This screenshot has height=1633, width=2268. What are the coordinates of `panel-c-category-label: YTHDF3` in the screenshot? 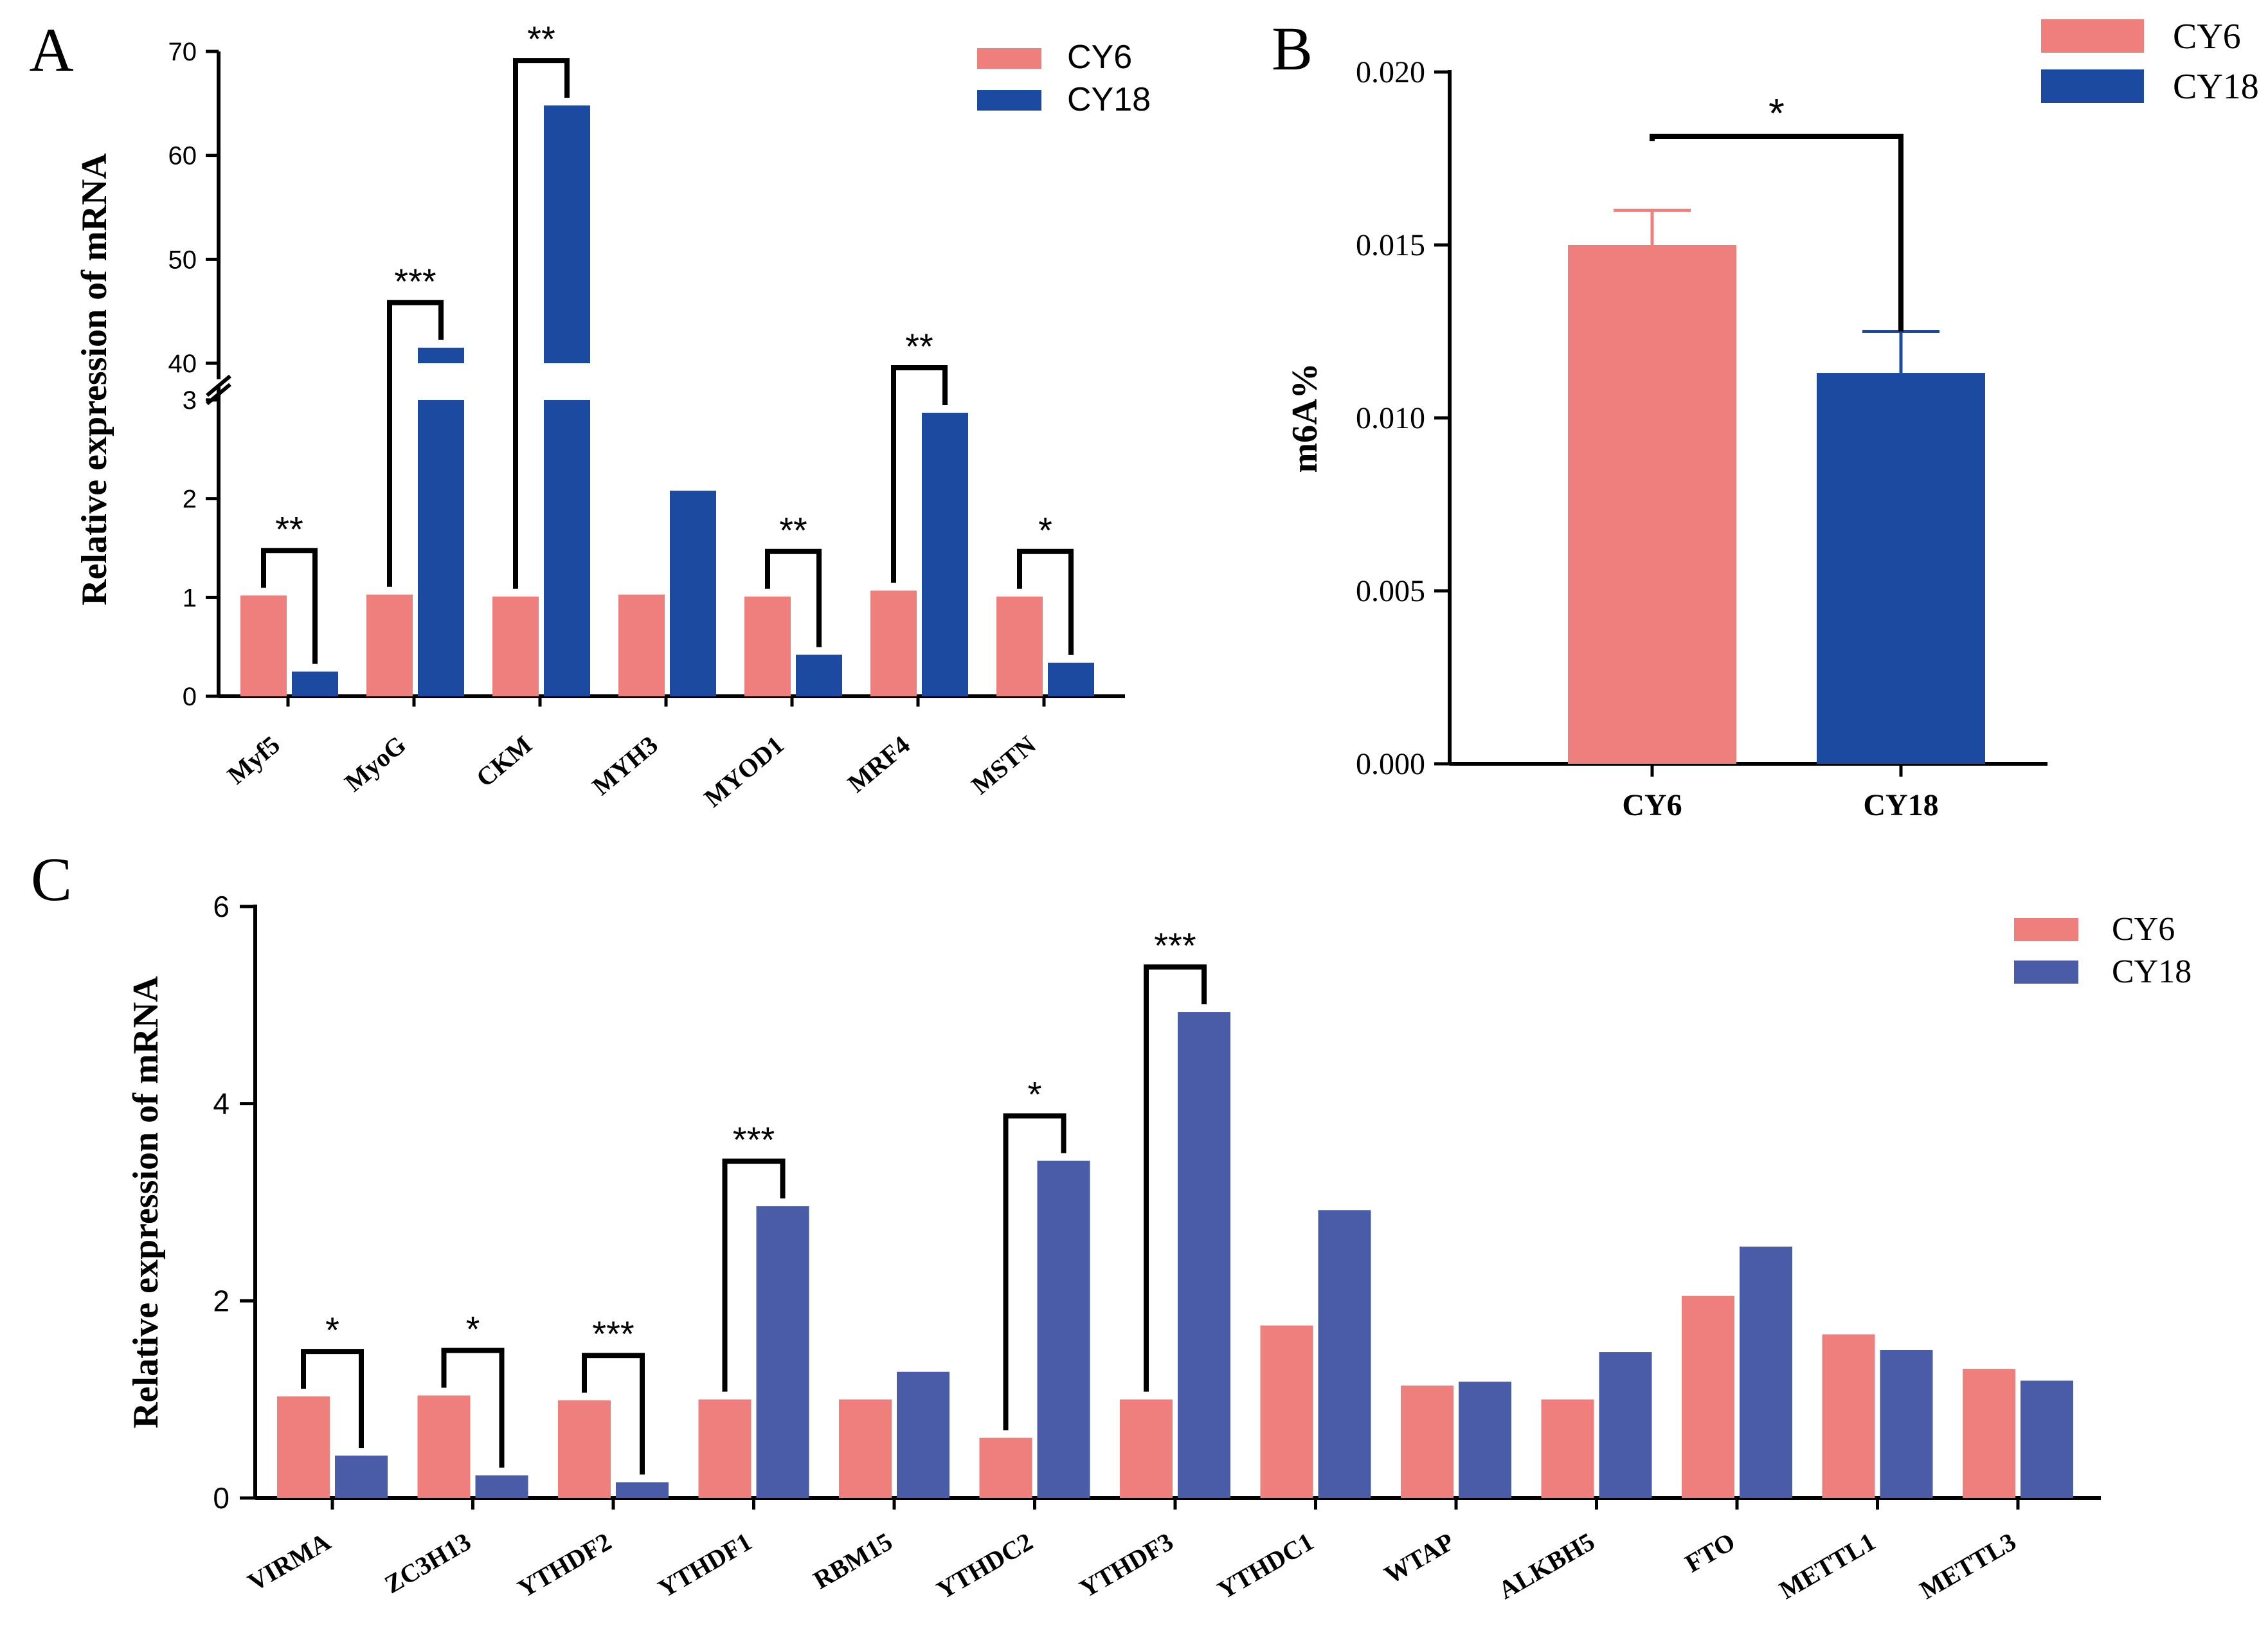 It's located at (1126, 1565).